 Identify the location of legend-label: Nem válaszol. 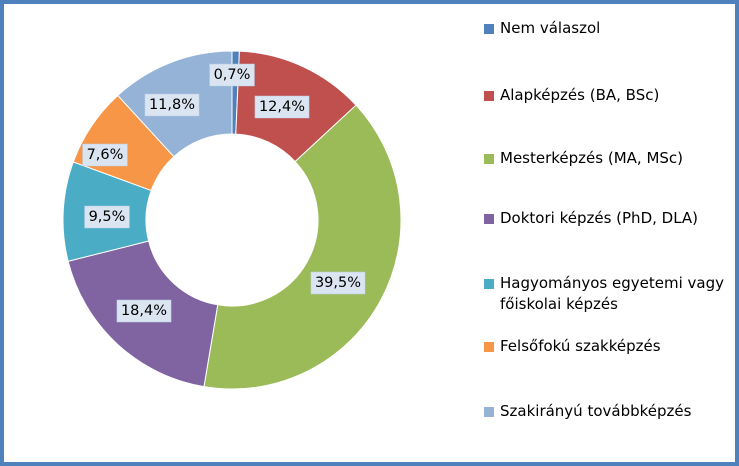
(550, 28).